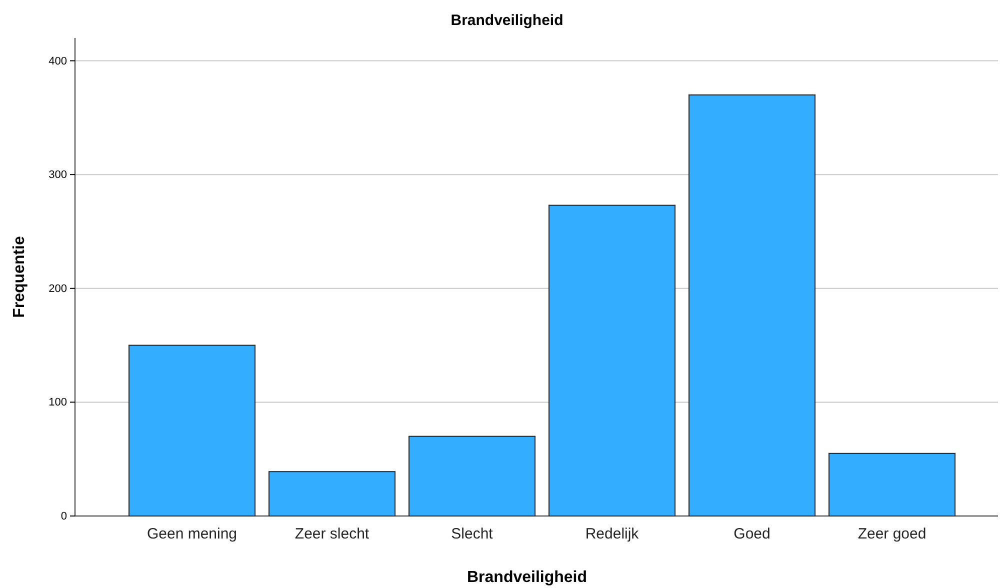  What do you see at coordinates (507, 20) in the screenshot?
I see `chart-title: Brandveiligheid` at bounding box center [507, 20].